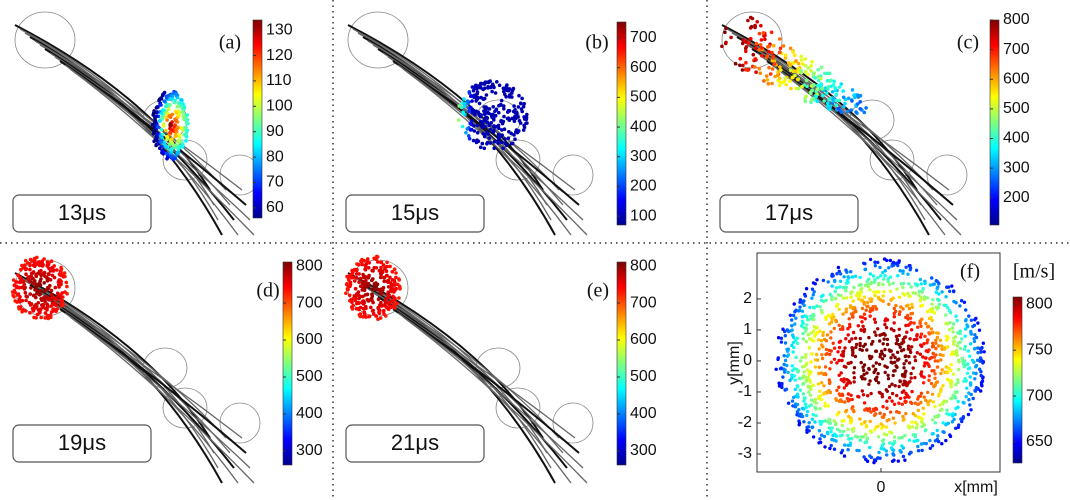 This screenshot has width=1070, height=500. Describe the element at coordinates (994, 122) in the screenshot. I see `colorbar` at that location.